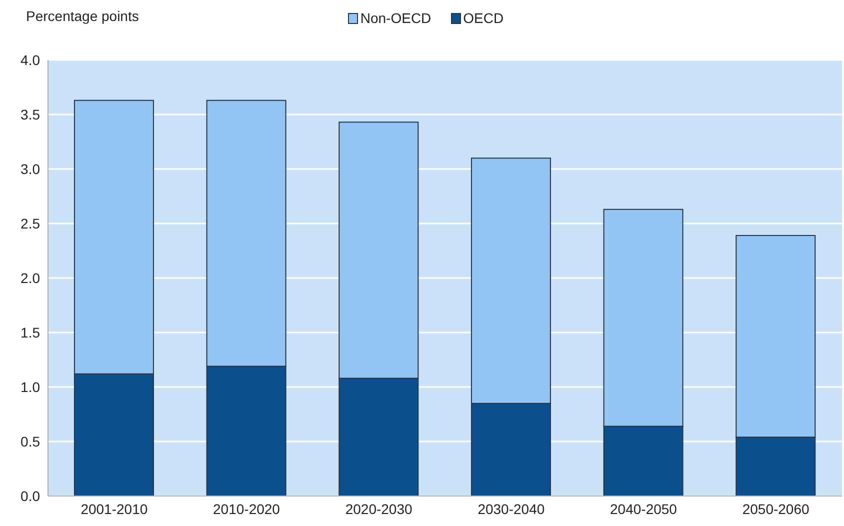  What do you see at coordinates (396, 18) in the screenshot?
I see `legend-label: Non-OECD` at bounding box center [396, 18].